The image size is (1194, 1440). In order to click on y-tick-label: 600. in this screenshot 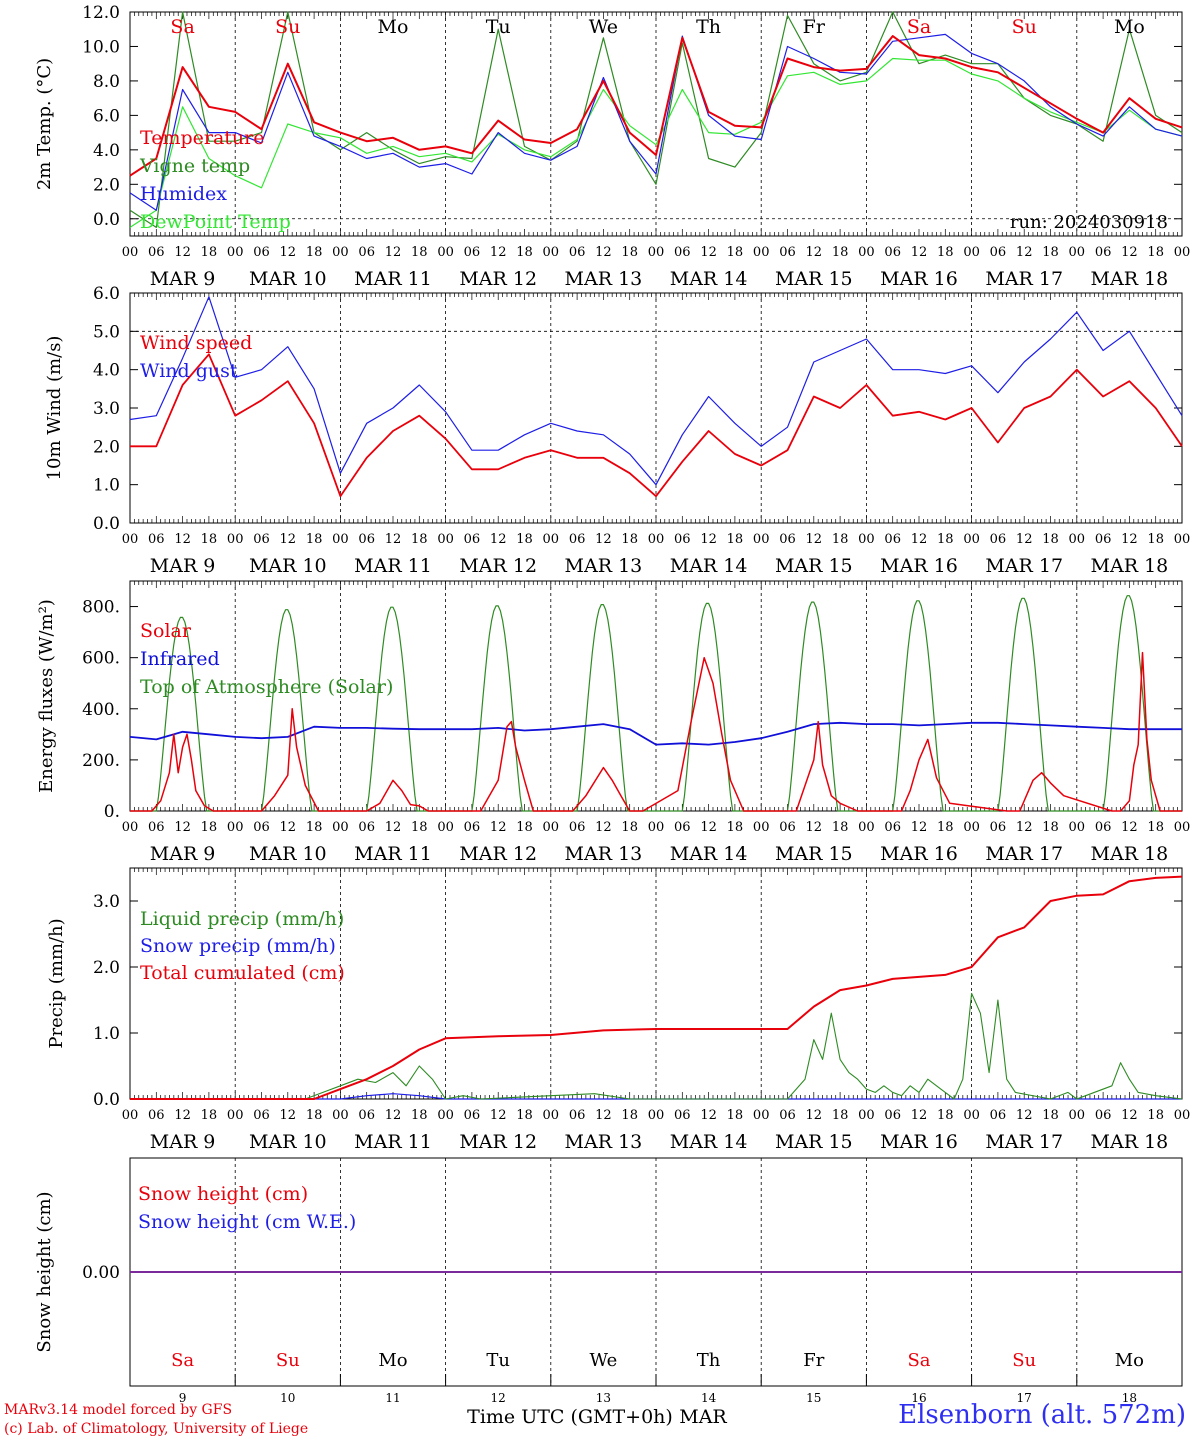, I will do `click(101, 659)`.